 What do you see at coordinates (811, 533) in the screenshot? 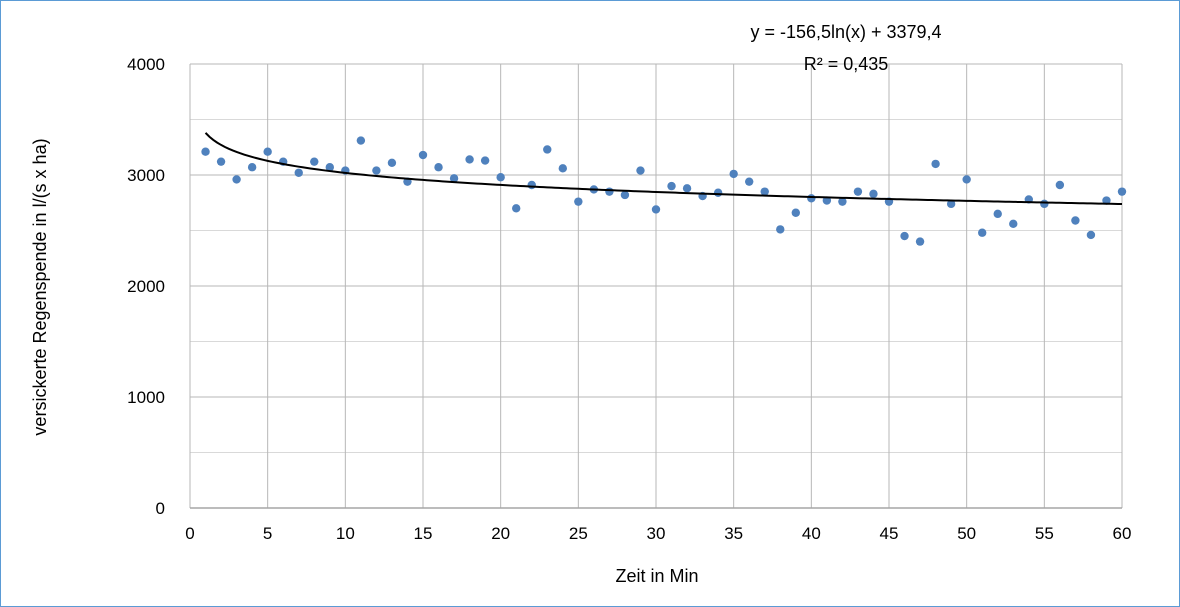
I see `x-tick-label: 40` at bounding box center [811, 533].